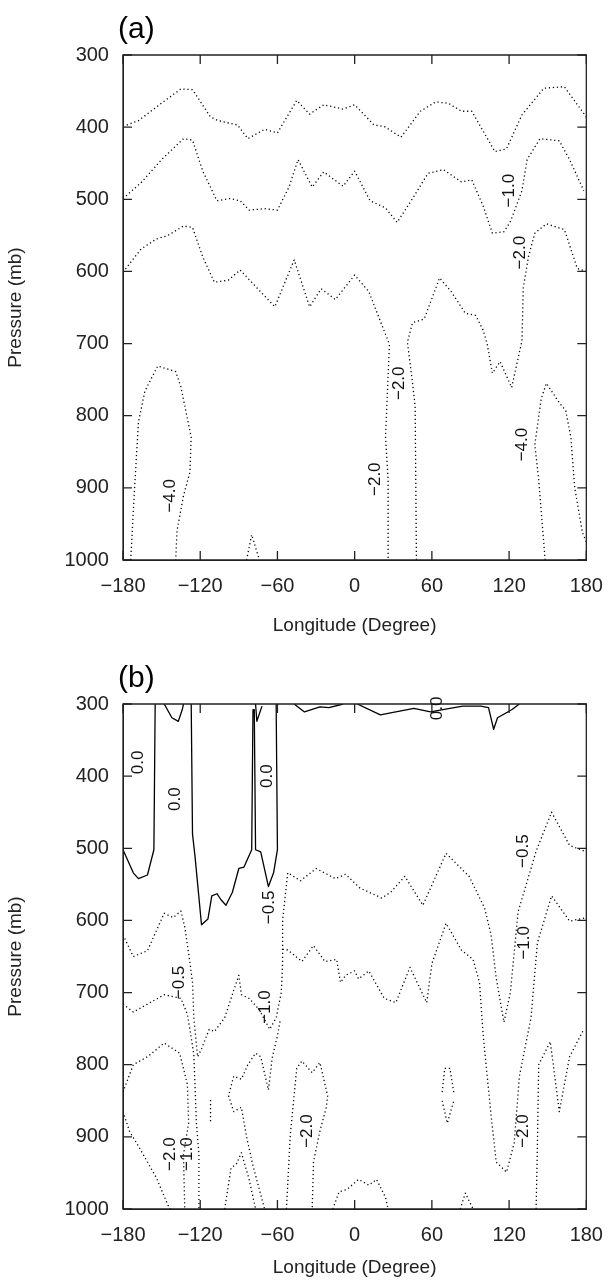  I want to click on chart-title: (a), so click(136, 28).